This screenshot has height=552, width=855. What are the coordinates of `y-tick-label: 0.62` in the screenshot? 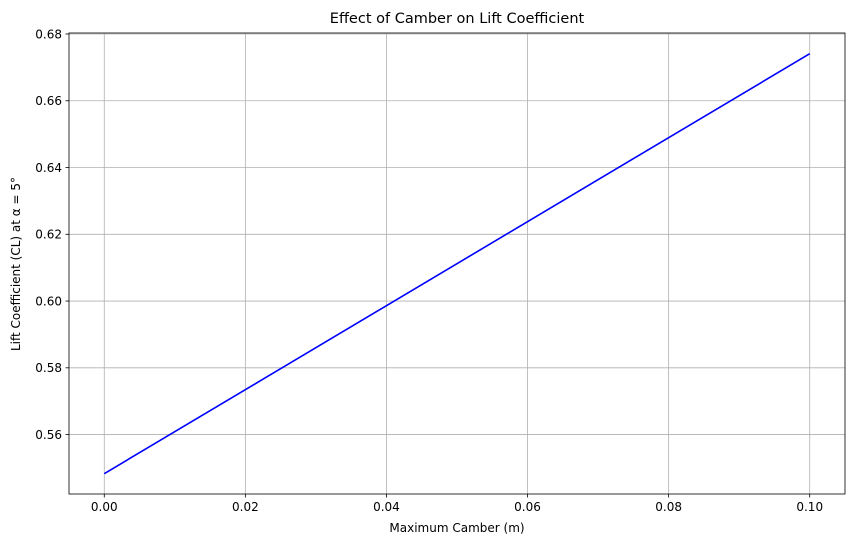 It's located at (48, 235).